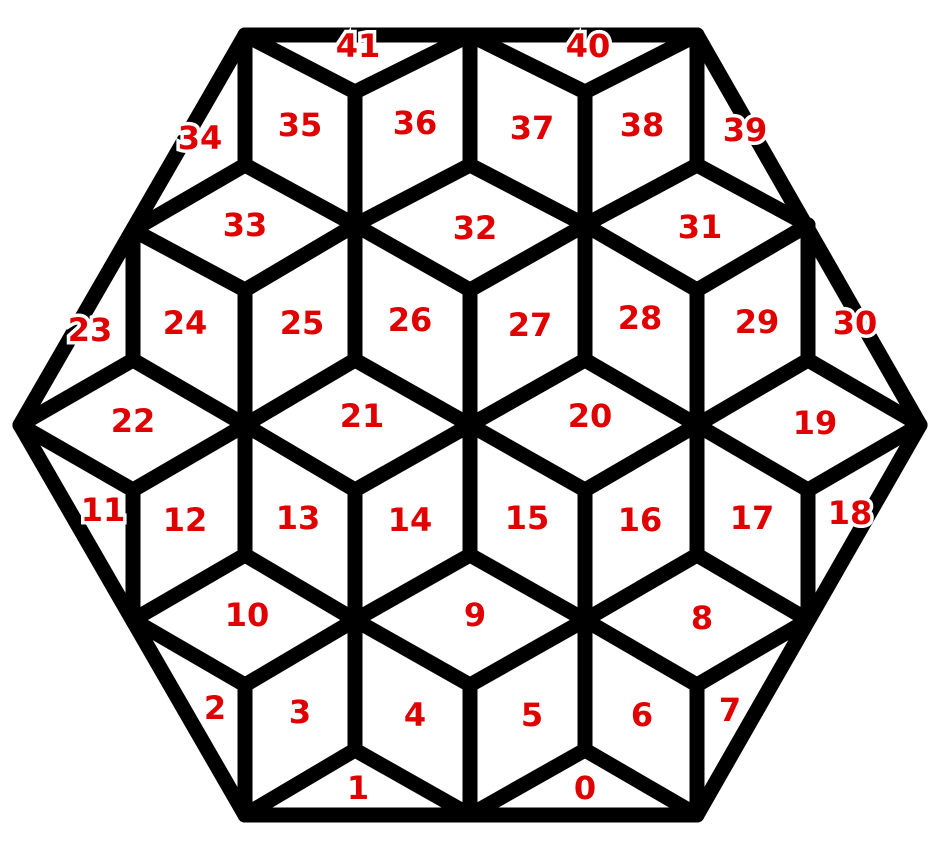 This screenshot has width=938, height=842. Describe the element at coordinates (410, 520) in the screenshot. I see `cell-label-14: 14` at that location.